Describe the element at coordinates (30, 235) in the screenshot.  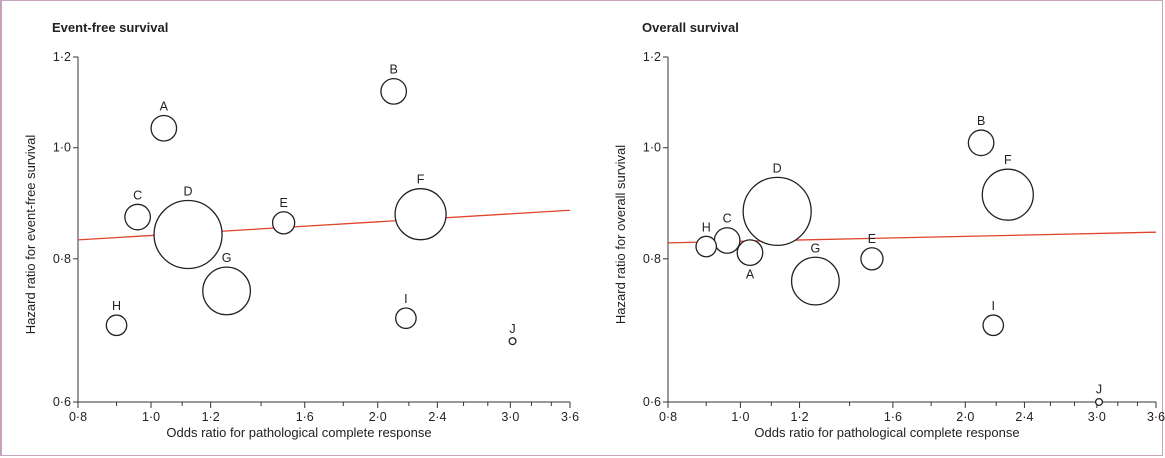
I see `chart1-y-axis-label: Hazard ratio for event-free survival` at that location.